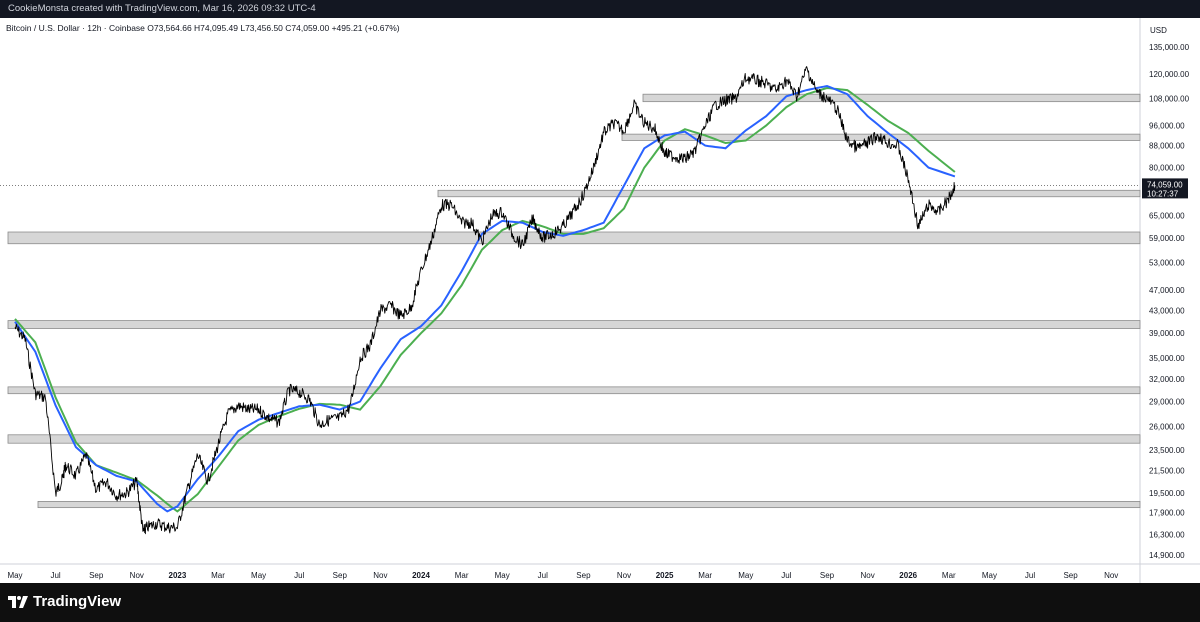  What do you see at coordinates (1167, 238) in the screenshot?
I see `price-axis-tick-label: 59,000.00` at bounding box center [1167, 238].